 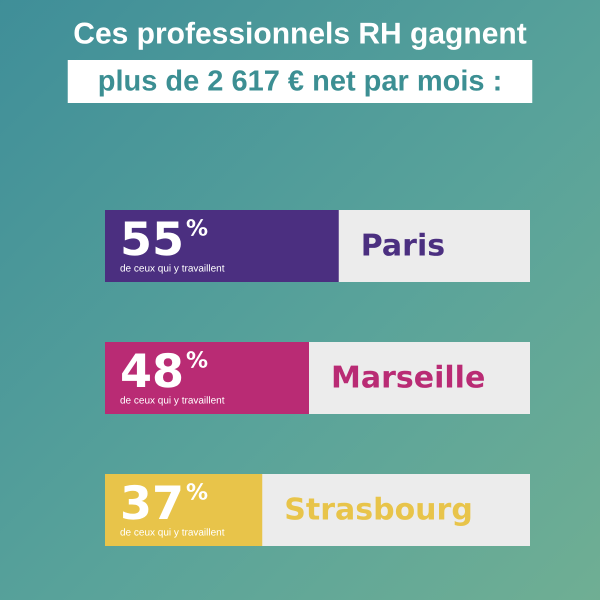 What do you see at coordinates (172, 243) in the screenshot?
I see `data-label: 55% de ceux qui y travaillent` at bounding box center [172, 243].